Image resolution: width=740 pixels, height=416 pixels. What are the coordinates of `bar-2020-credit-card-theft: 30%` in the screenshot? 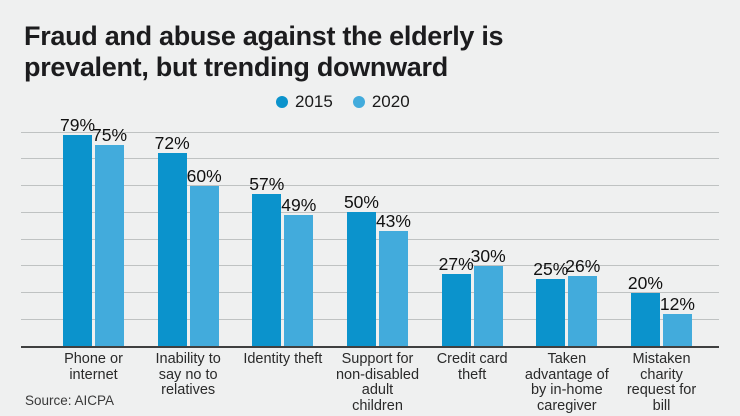 It's located at (488, 296).